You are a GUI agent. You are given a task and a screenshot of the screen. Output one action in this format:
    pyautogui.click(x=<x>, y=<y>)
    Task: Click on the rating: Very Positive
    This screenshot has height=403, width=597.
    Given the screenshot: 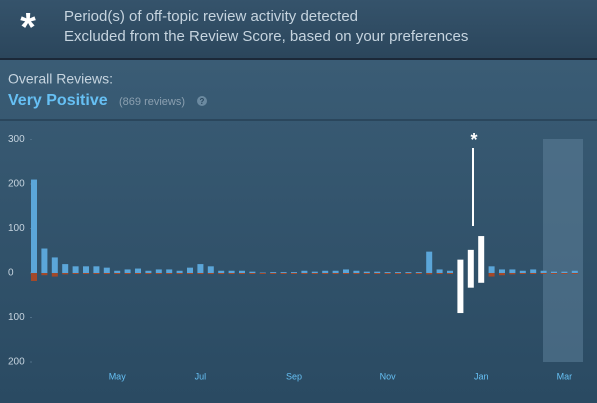 What is the action you would take?
    pyautogui.click(x=58, y=100)
    